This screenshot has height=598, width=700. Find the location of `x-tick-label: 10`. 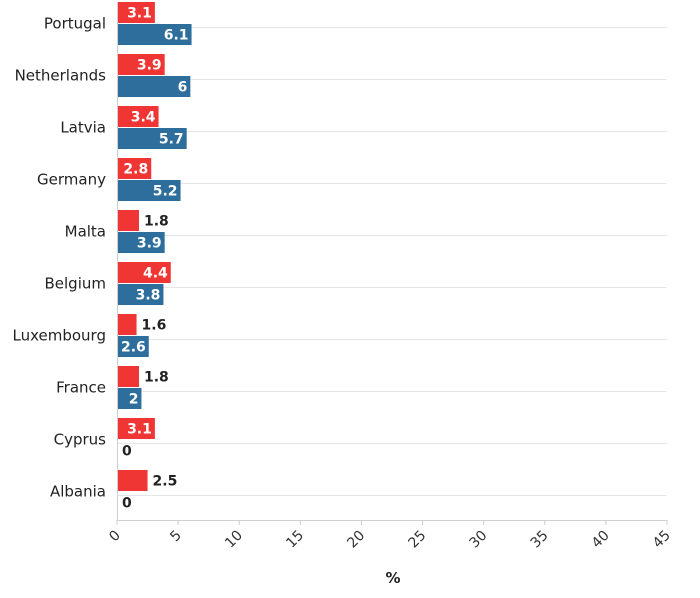

x-tick-label: 10 is located at coordinates (234, 540).